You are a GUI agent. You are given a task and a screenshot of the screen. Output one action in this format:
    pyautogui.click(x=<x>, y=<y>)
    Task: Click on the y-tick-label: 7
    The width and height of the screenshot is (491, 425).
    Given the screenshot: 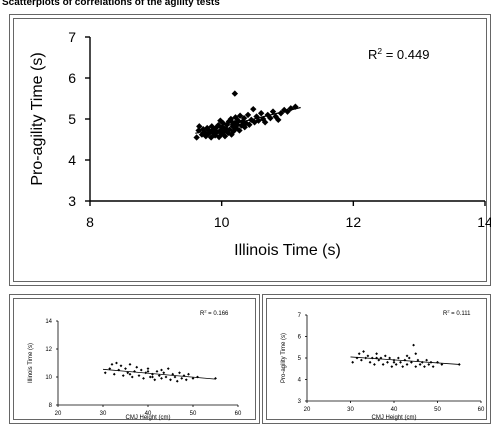 What is the action you would take?
    pyautogui.click(x=300, y=316)
    